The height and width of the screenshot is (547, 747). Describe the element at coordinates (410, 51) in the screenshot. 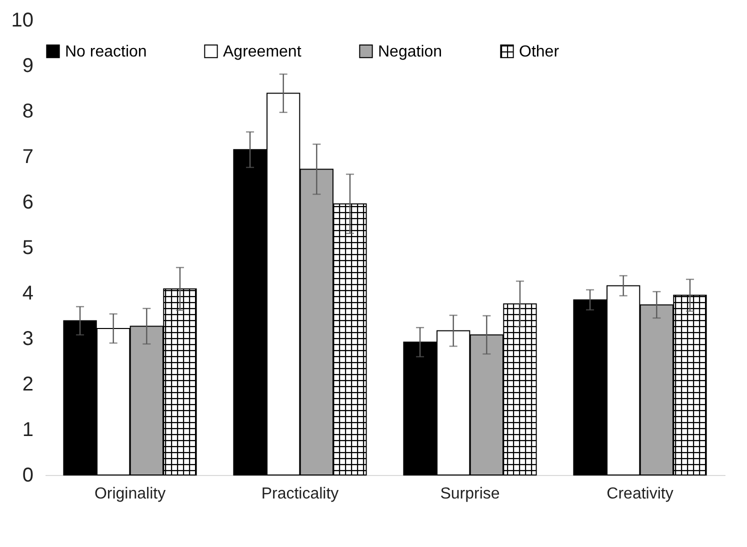

I see `legend-label: Negation` at that location.